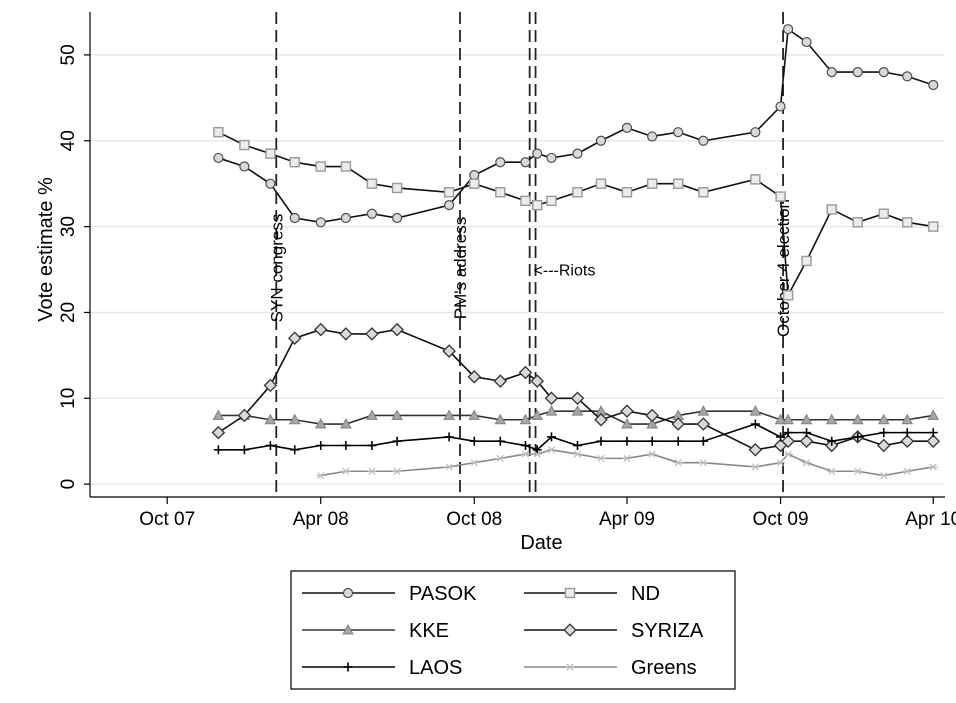  I want to click on x-tick-label: Oct 09, so click(781, 519).